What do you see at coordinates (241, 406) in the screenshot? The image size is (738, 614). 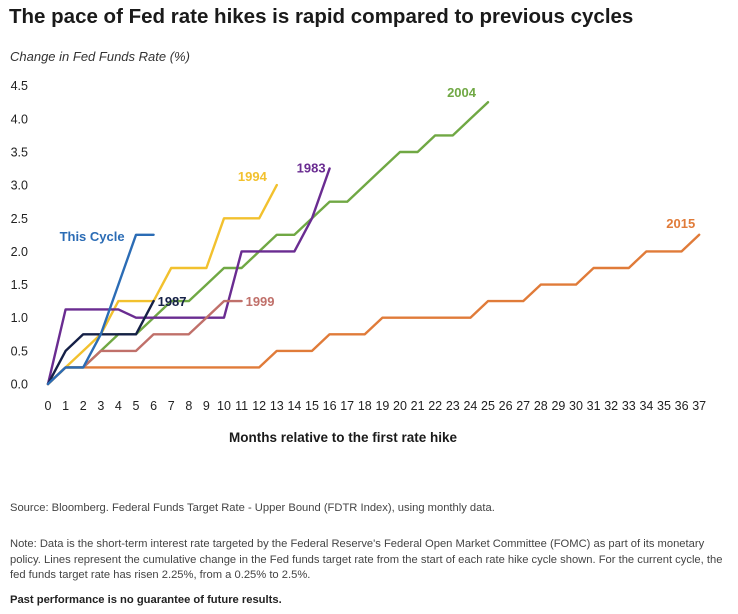 I see `x-tick-label: 11` at bounding box center [241, 406].